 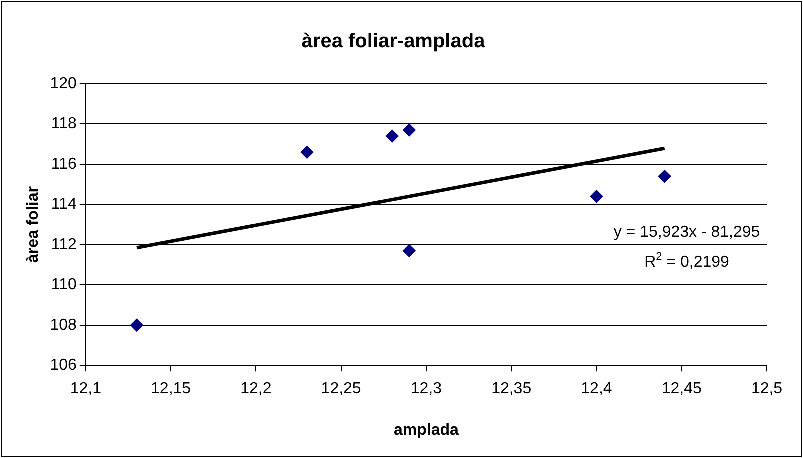 I want to click on x-axis-title: amplada, so click(x=426, y=430).